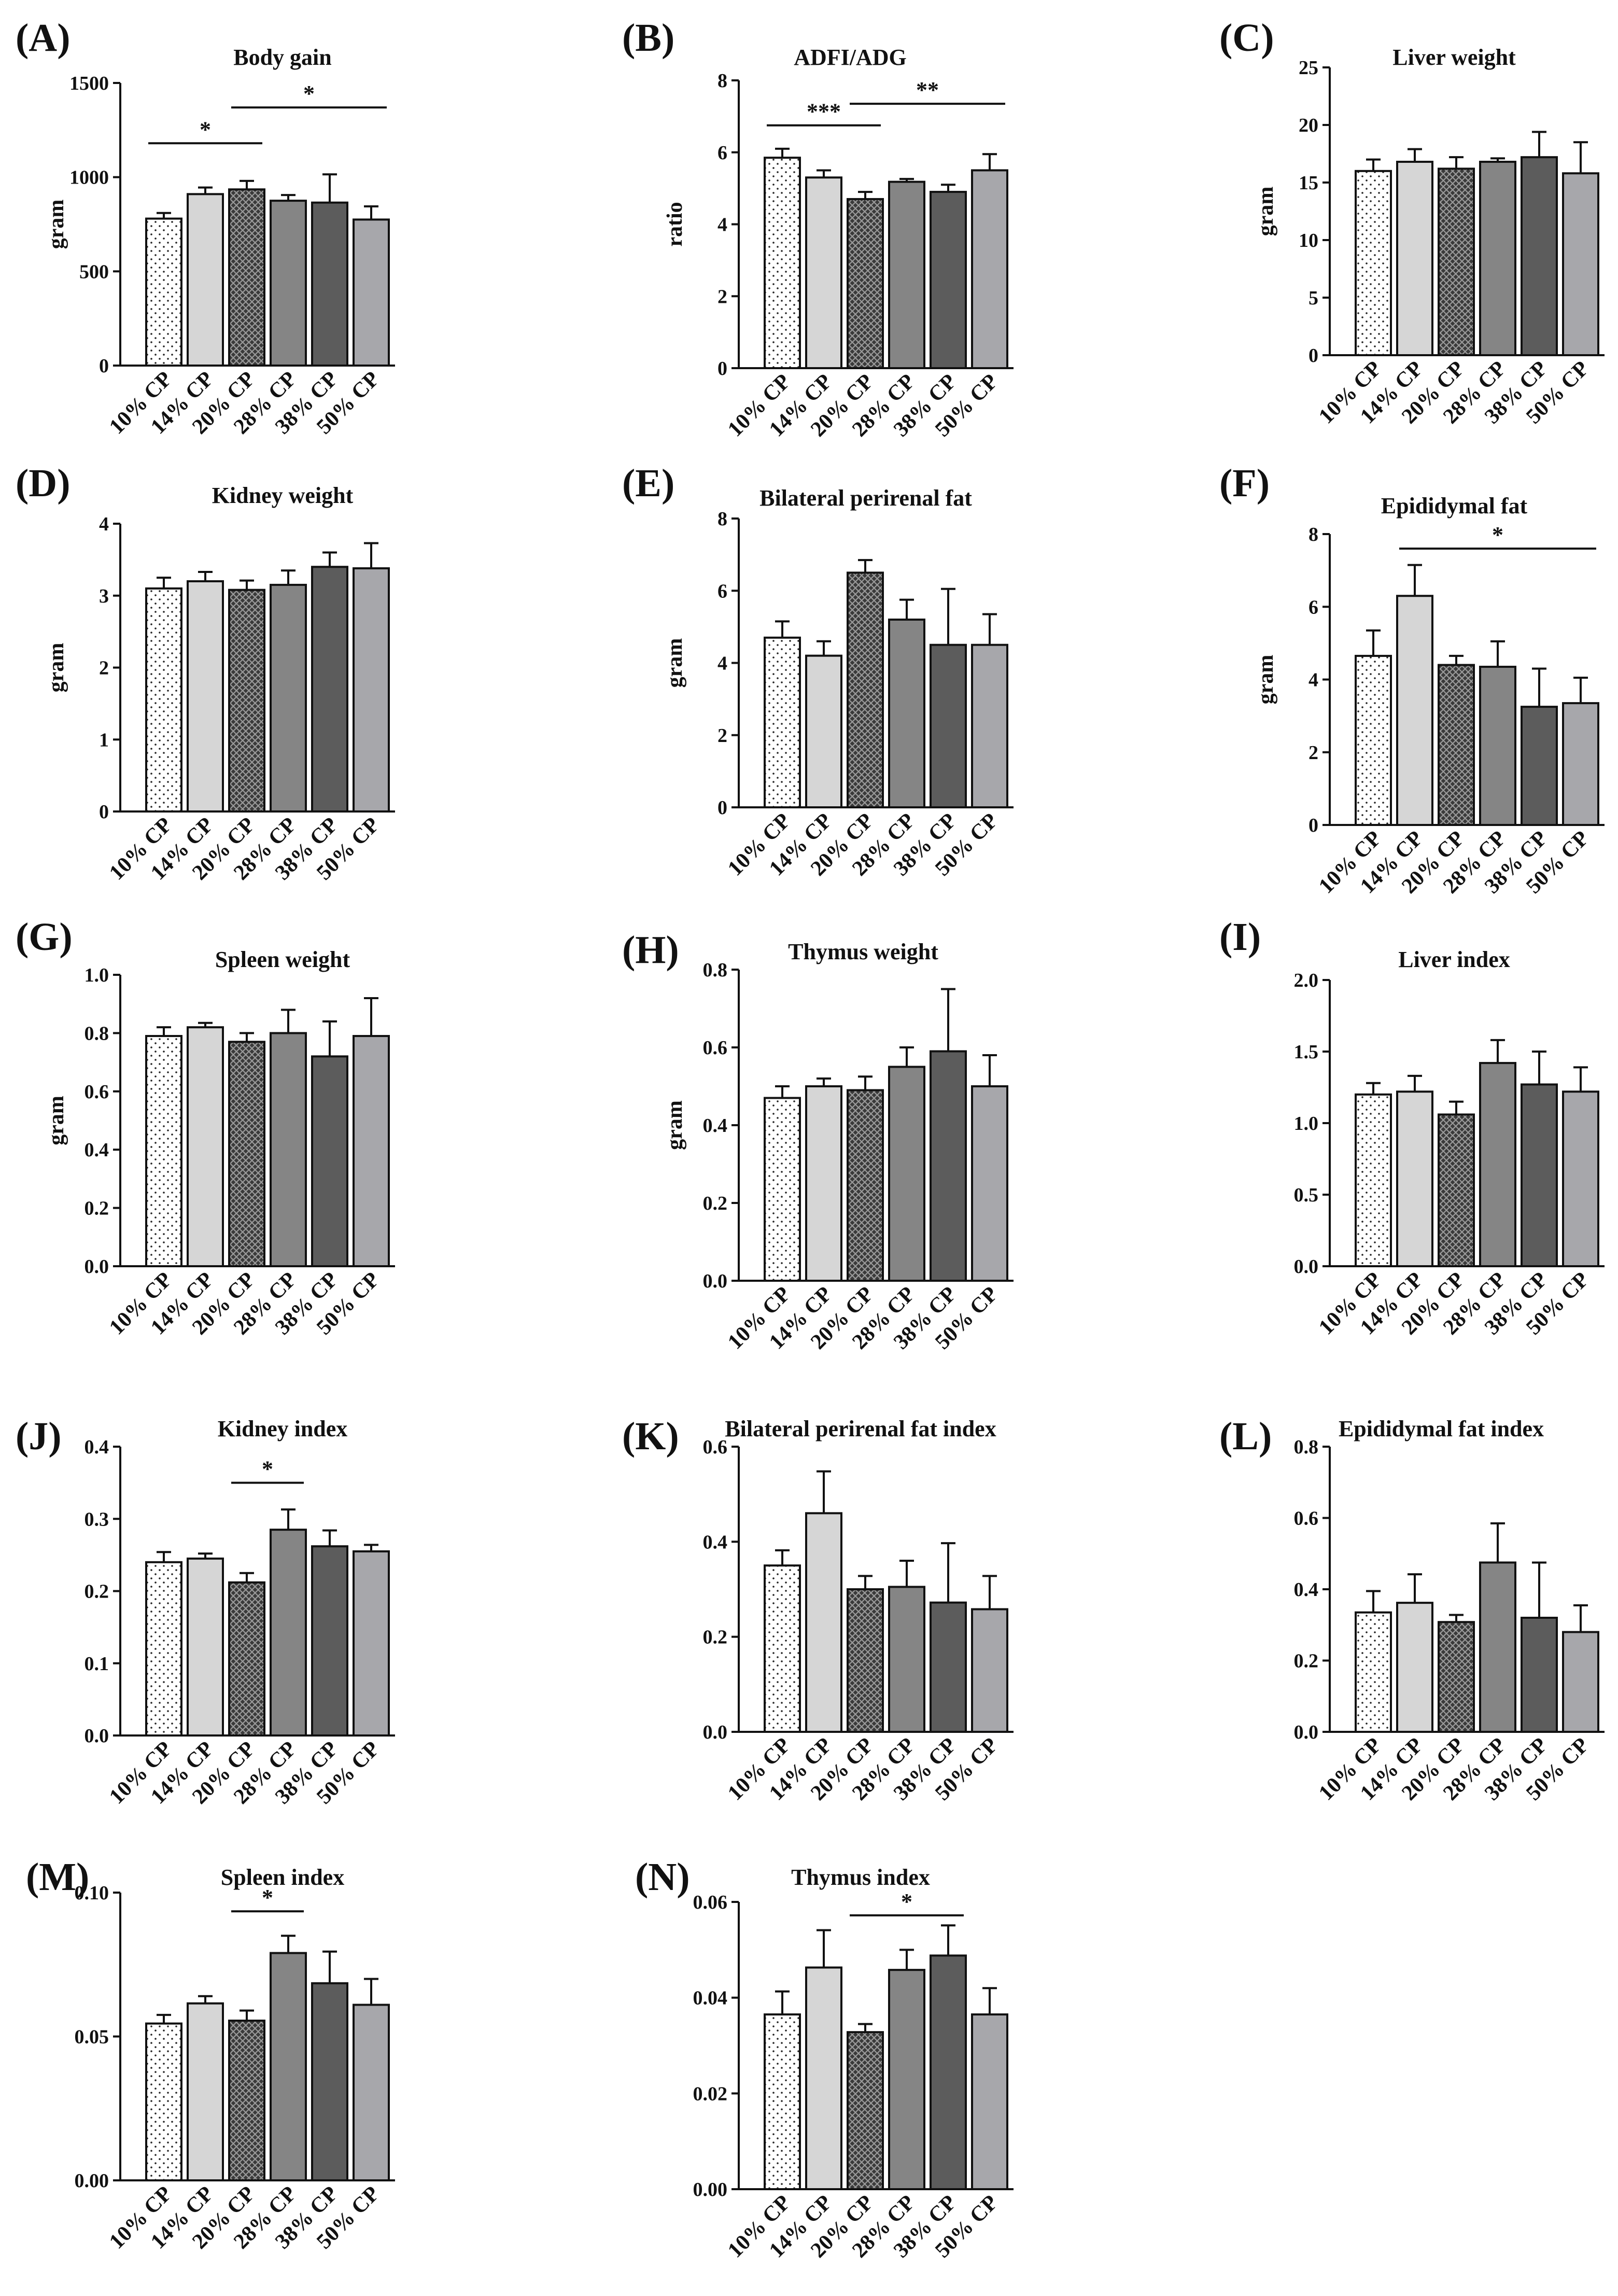 The width and height of the screenshot is (1618, 2296). I want to click on chart-title: Spleen index, so click(282, 1877).